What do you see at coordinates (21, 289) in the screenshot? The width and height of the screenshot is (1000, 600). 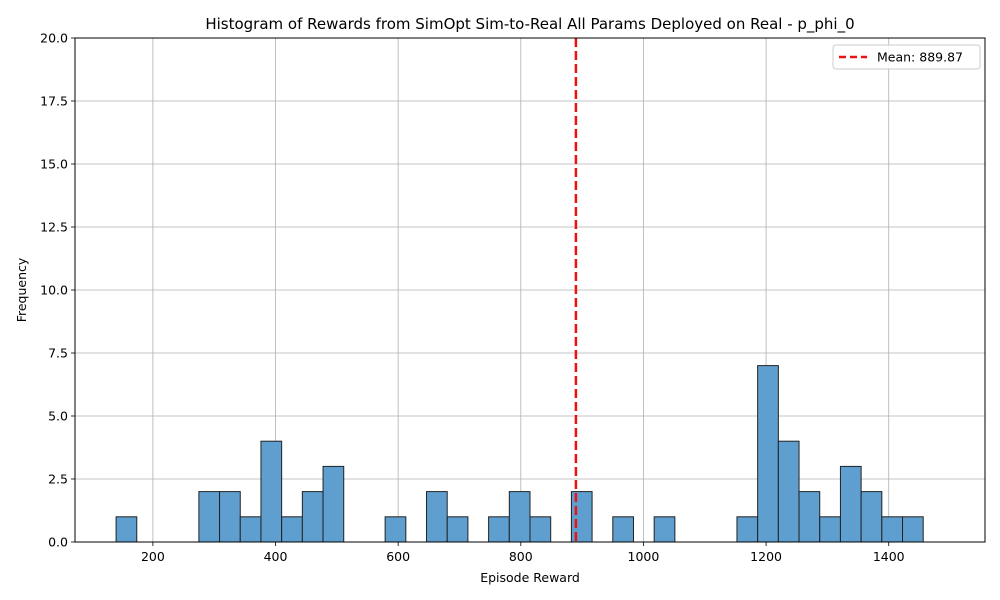 I see `y-axis-label: Frequency` at bounding box center [21, 289].